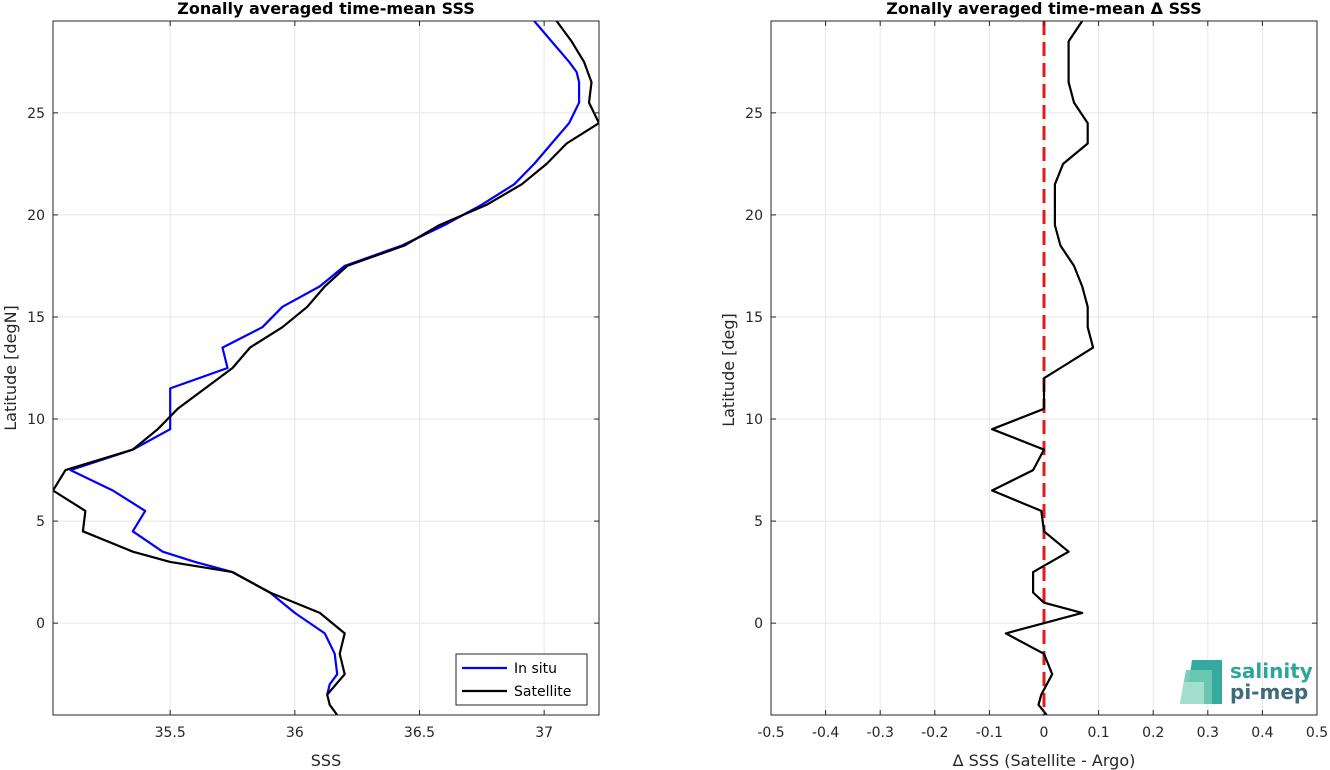 The image size is (1330, 770). What do you see at coordinates (326, 9) in the screenshot?
I see `left-chart-title: Zonally averaged time-mean SSS` at bounding box center [326, 9].